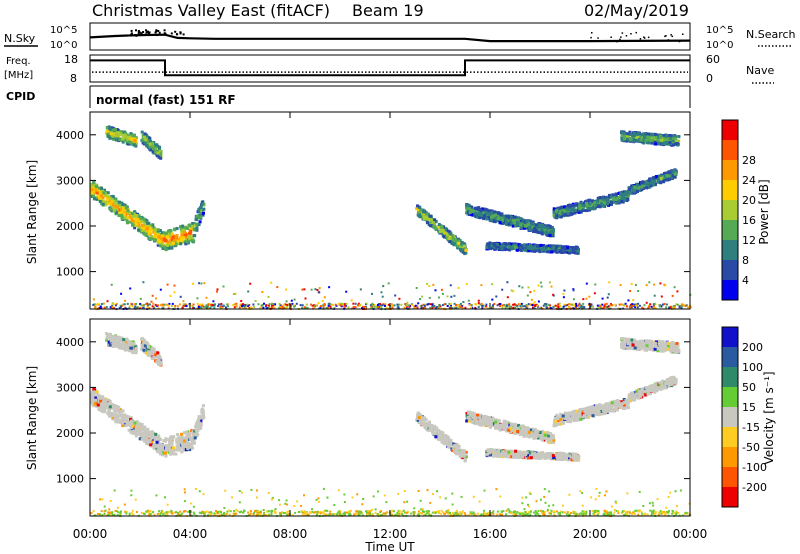 The height and width of the screenshot is (554, 800). Describe the element at coordinates (70, 135) in the screenshot. I see `y-tick-label: 4000` at that location.